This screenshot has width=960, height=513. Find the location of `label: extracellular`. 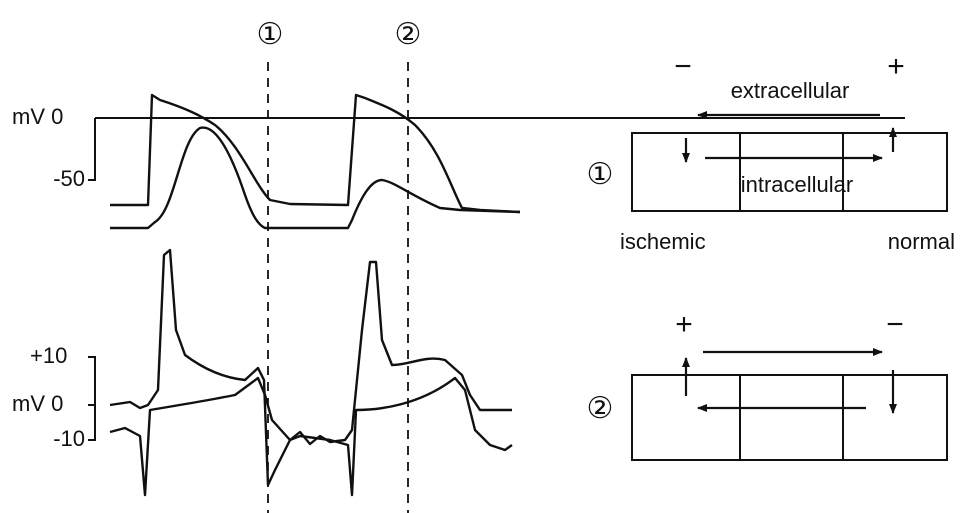

label: extracellular is located at coordinates (790, 90).